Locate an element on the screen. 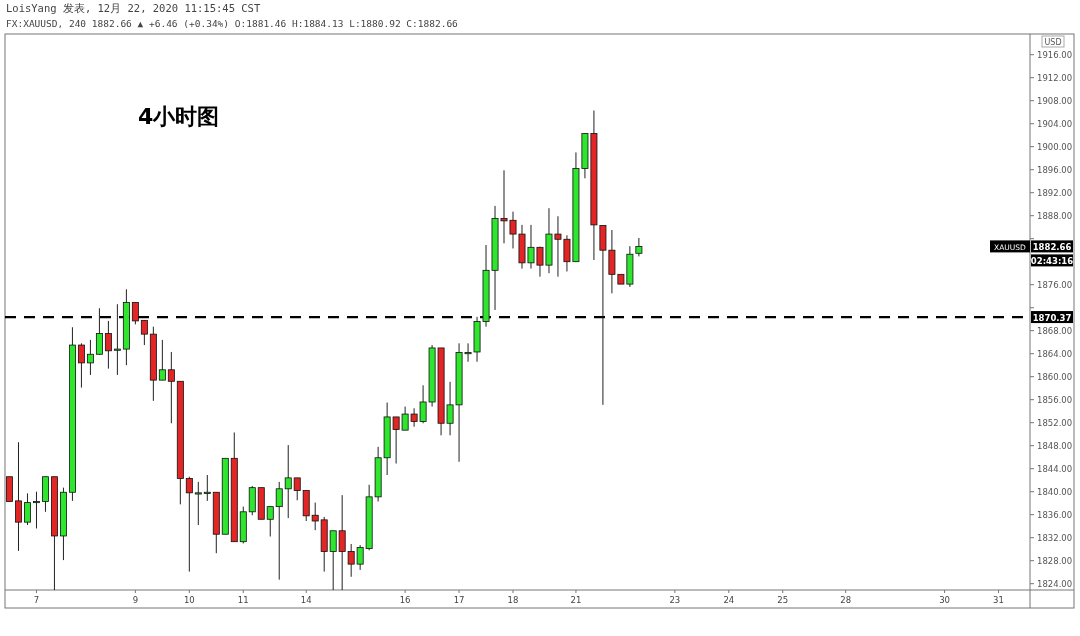  y-axis-title: USD is located at coordinates (1053, 42).